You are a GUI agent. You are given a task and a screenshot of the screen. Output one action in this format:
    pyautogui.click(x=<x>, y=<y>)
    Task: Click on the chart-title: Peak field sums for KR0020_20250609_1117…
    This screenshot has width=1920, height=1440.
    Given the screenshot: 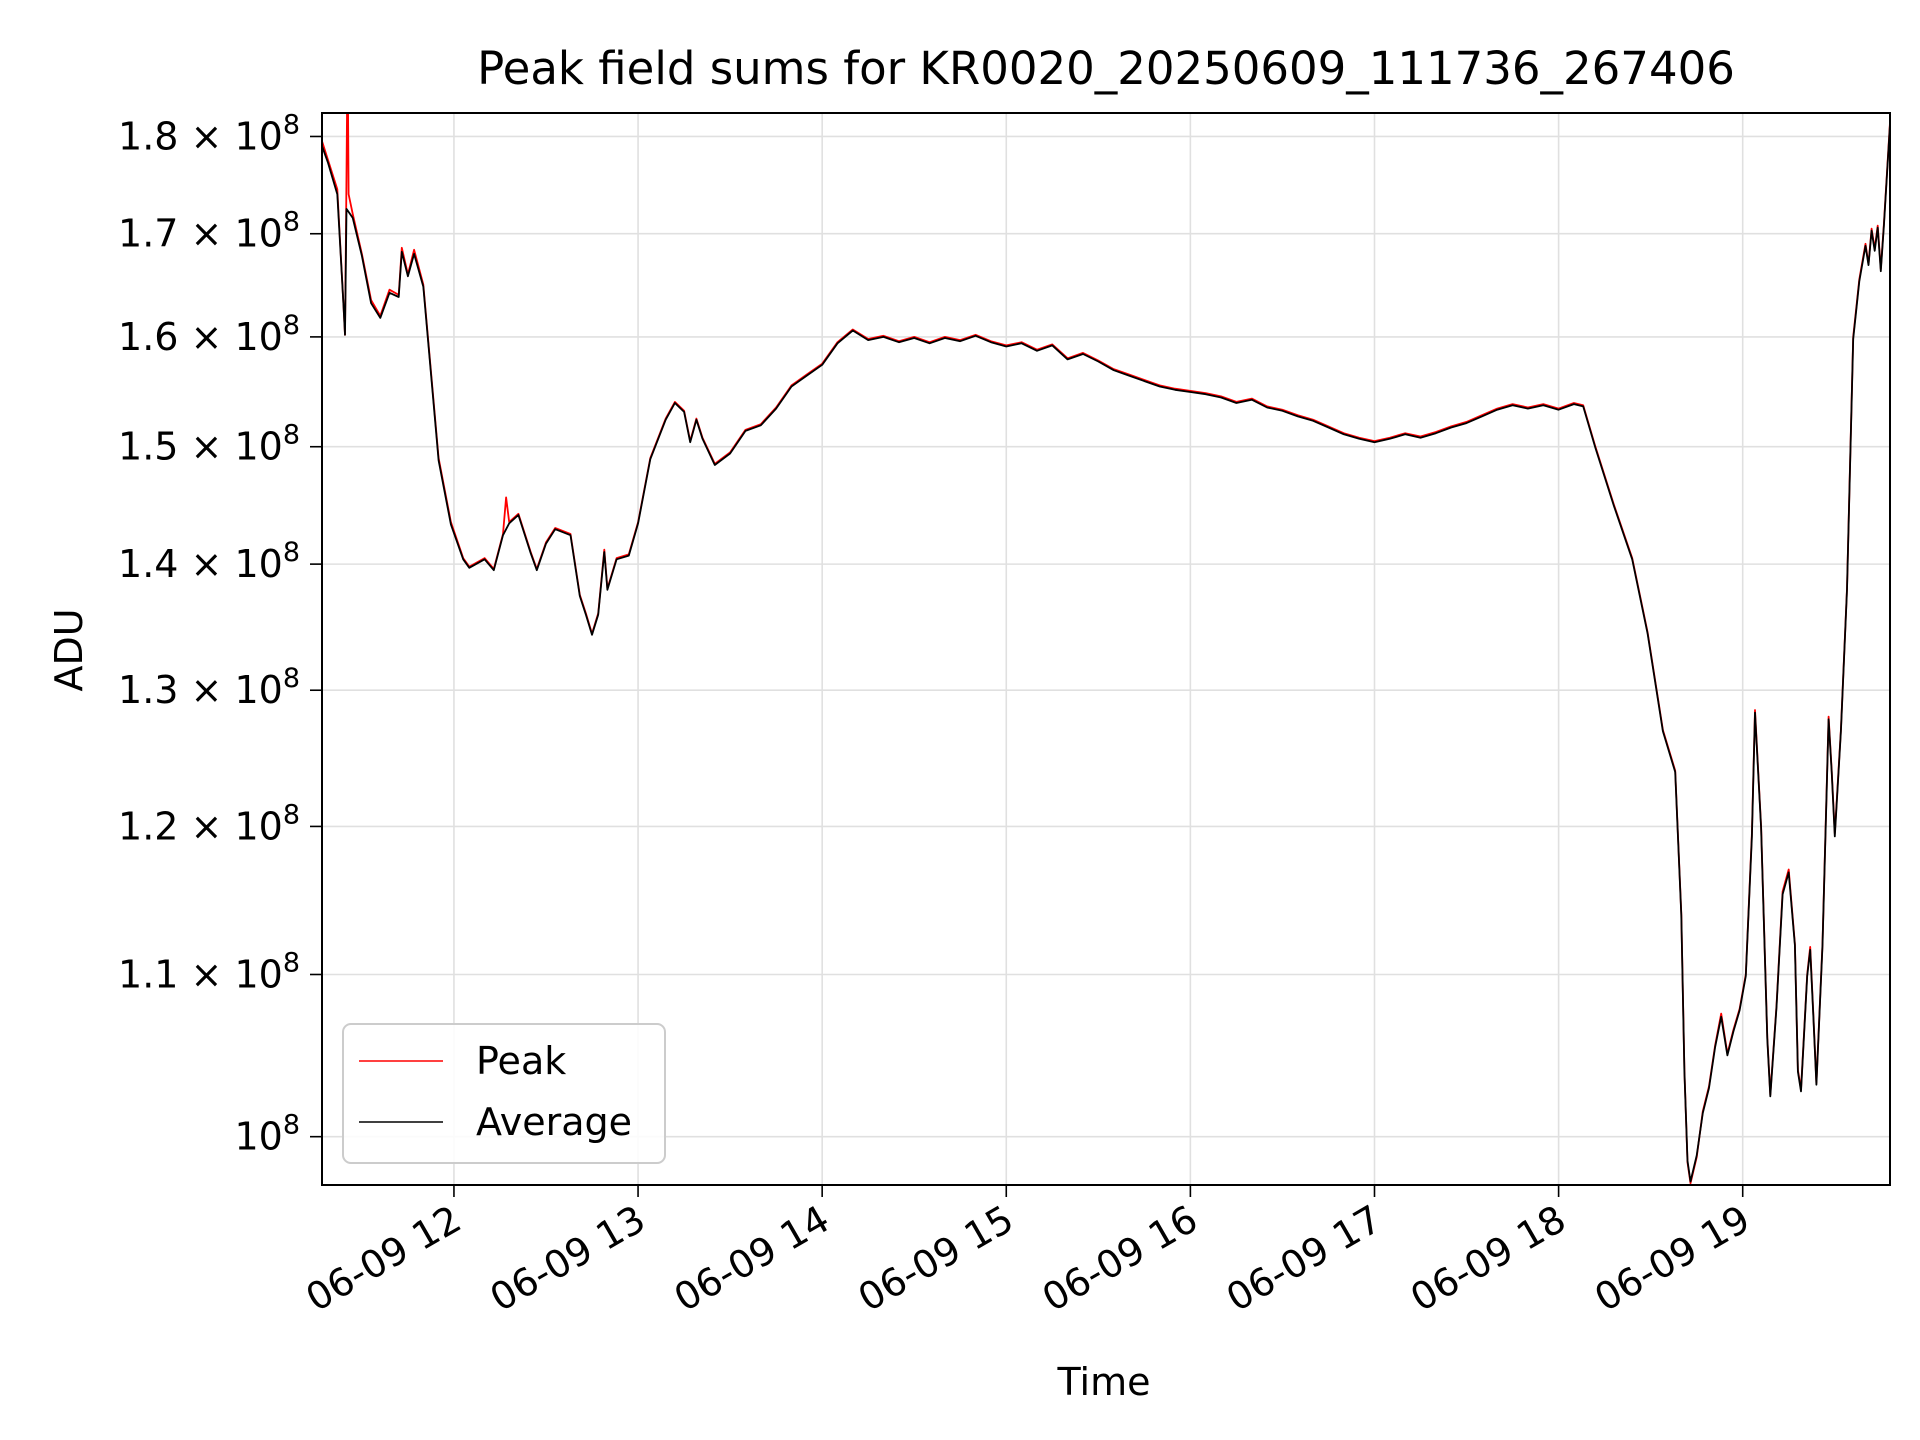 What is the action you would take?
    pyautogui.click(x=1106, y=68)
    